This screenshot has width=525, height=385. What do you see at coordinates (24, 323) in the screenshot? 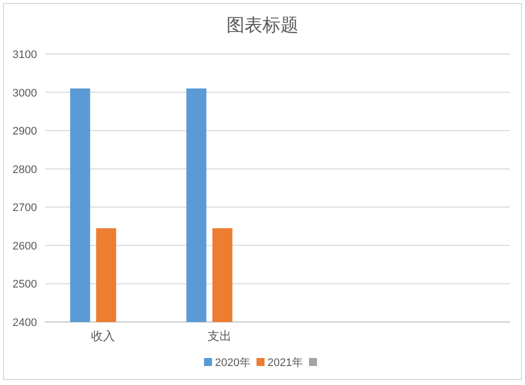
I see `y-tick-label: 2400` at bounding box center [24, 323].